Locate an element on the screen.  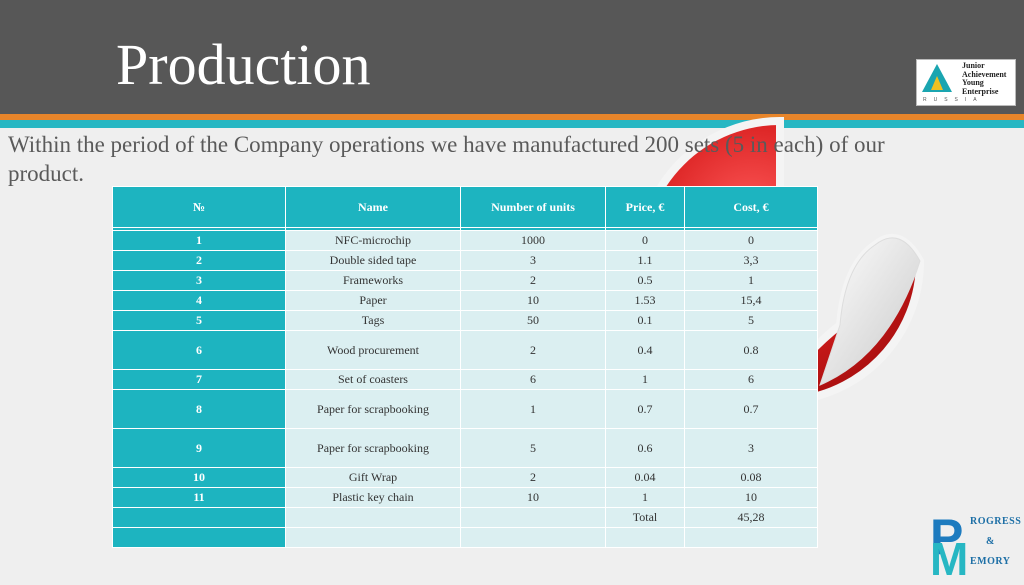
table-row: 9 Paper for scrapbooking 5 0.6 3 is located at coordinates (465, 448).